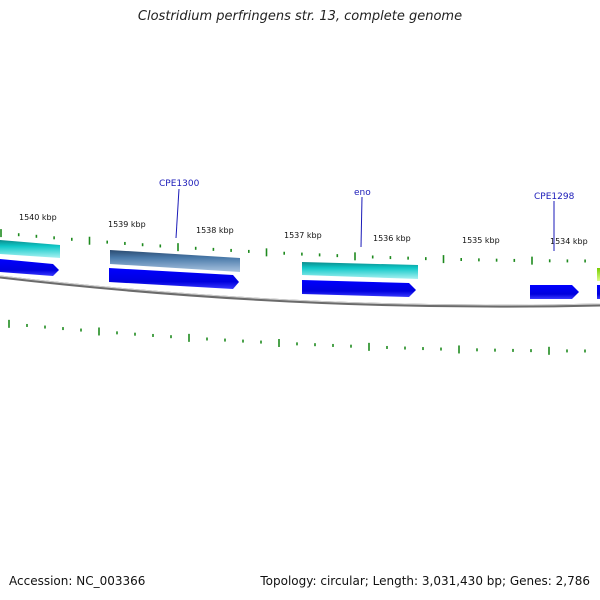 The width and height of the screenshot is (600, 600). What do you see at coordinates (175, 261) in the screenshot?
I see `feature-bar-steel` at bounding box center [175, 261].